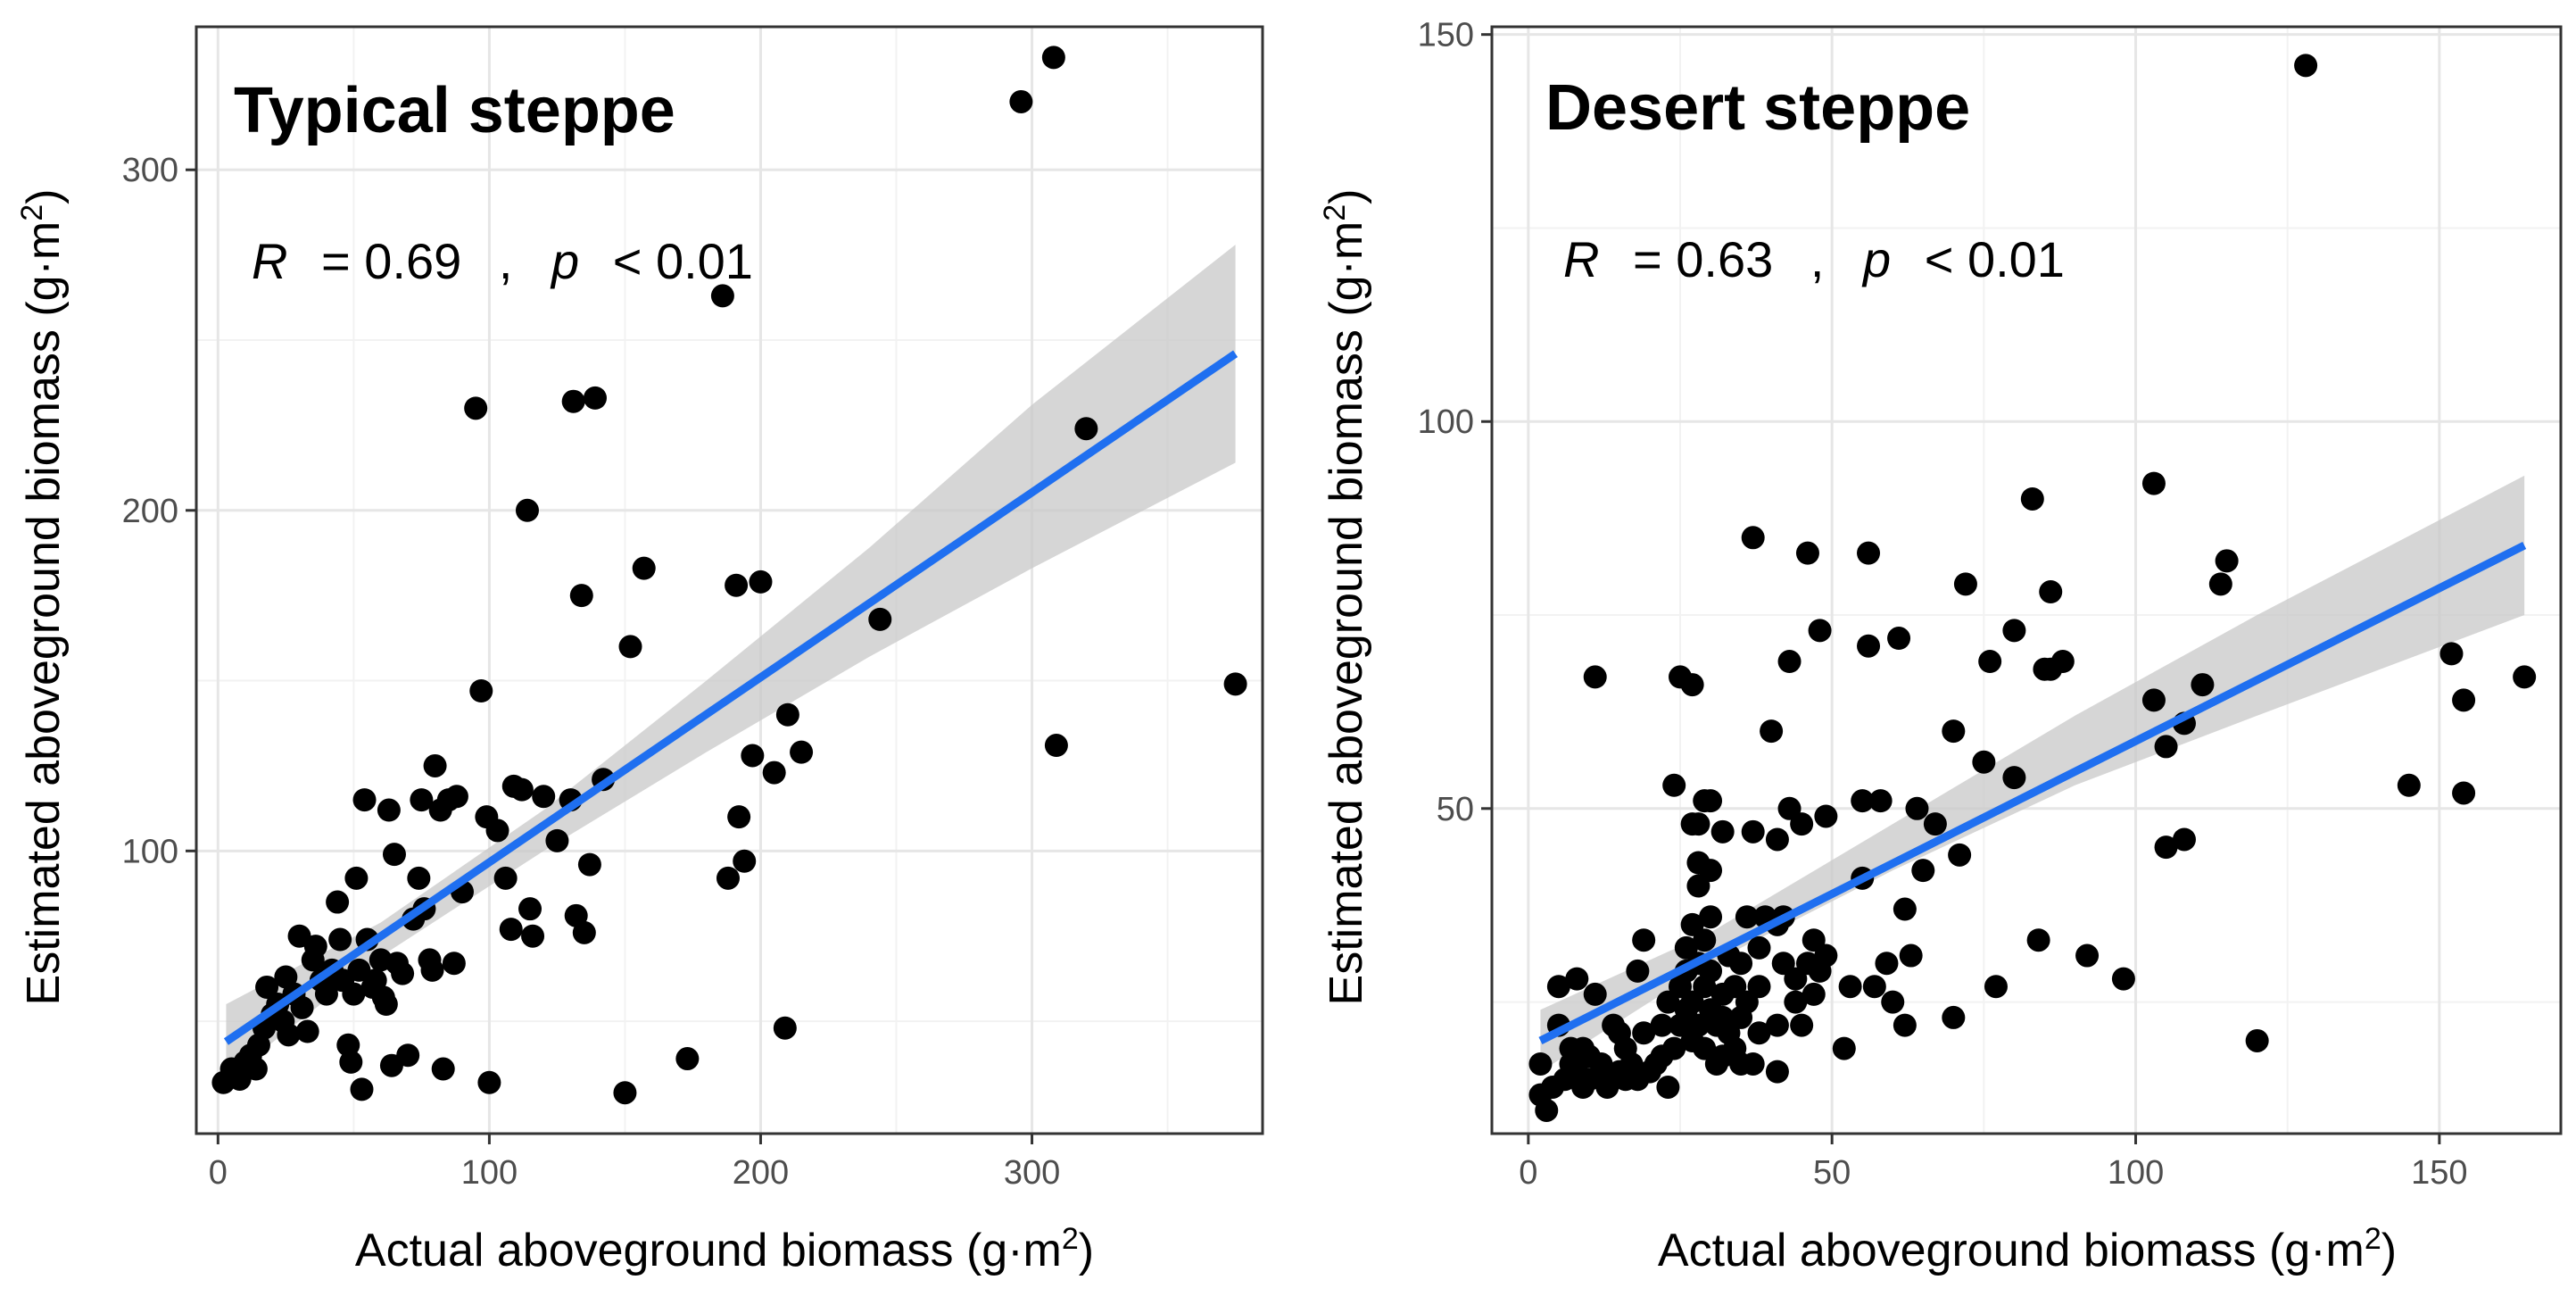 This screenshot has height=1305, width=2576. I want to click on p-value: < 0.01, so click(1995, 259).